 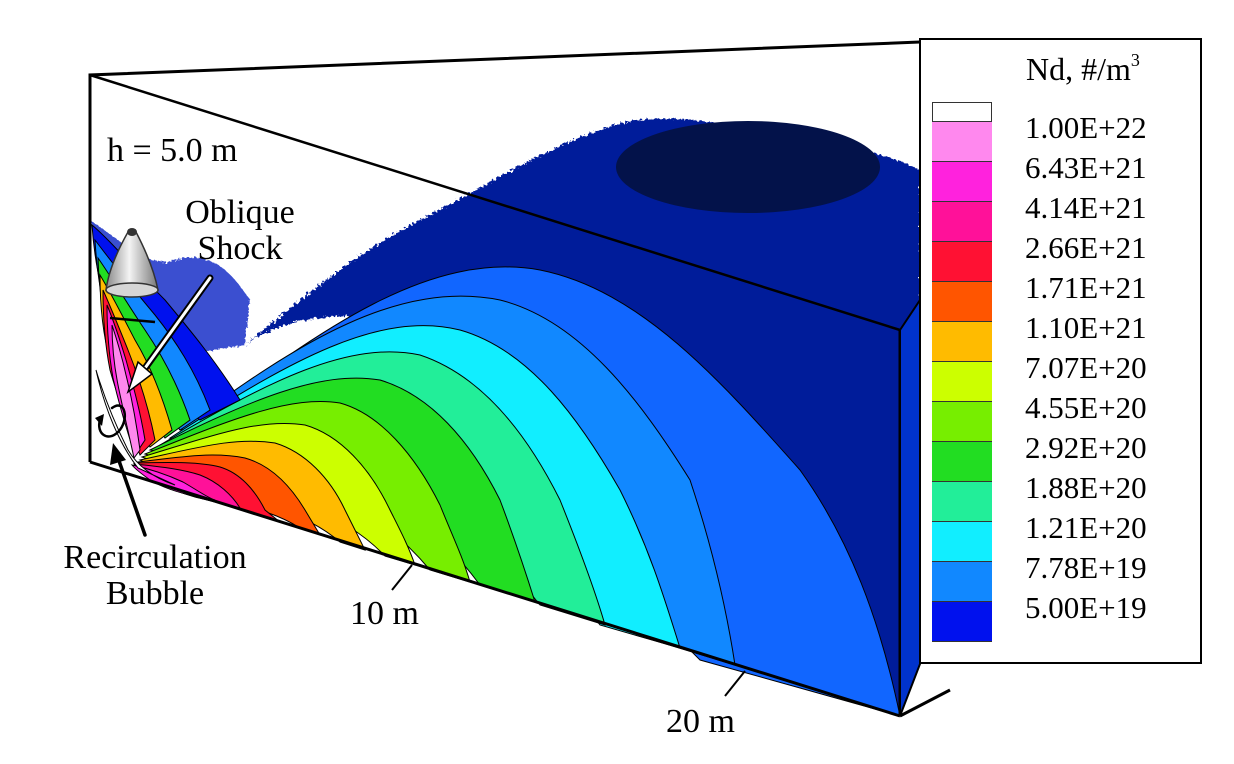 What do you see at coordinates (155, 593) in the screenshot?
I see `recirculation-line-2: Bubble` at bounding box center [155, 593].